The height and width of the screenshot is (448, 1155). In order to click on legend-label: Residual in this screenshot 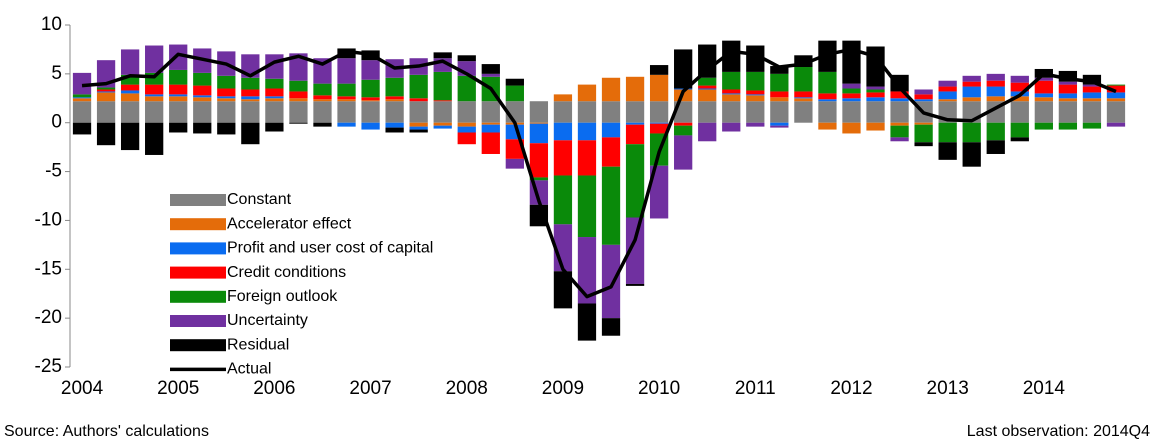, I will do `click(258, 344)`.